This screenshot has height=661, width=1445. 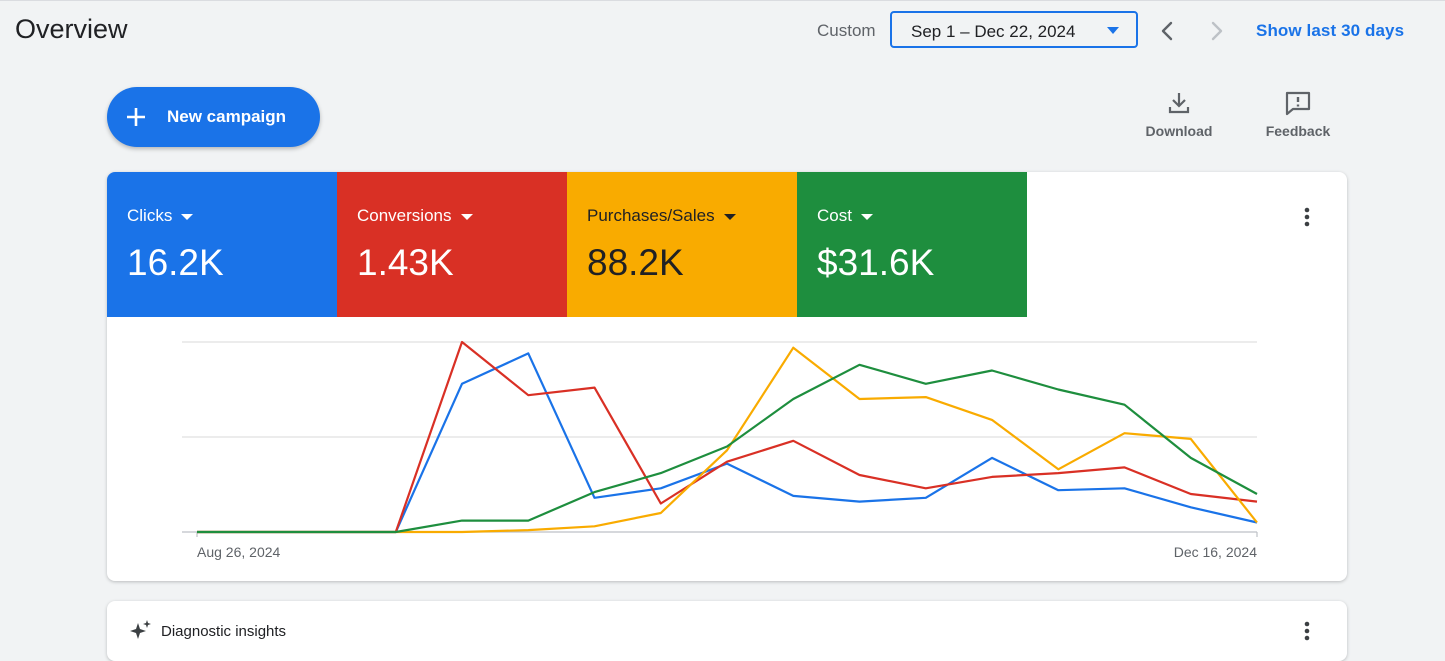 I want to click on chevron-right-icon, so click(x=1217, y=31).